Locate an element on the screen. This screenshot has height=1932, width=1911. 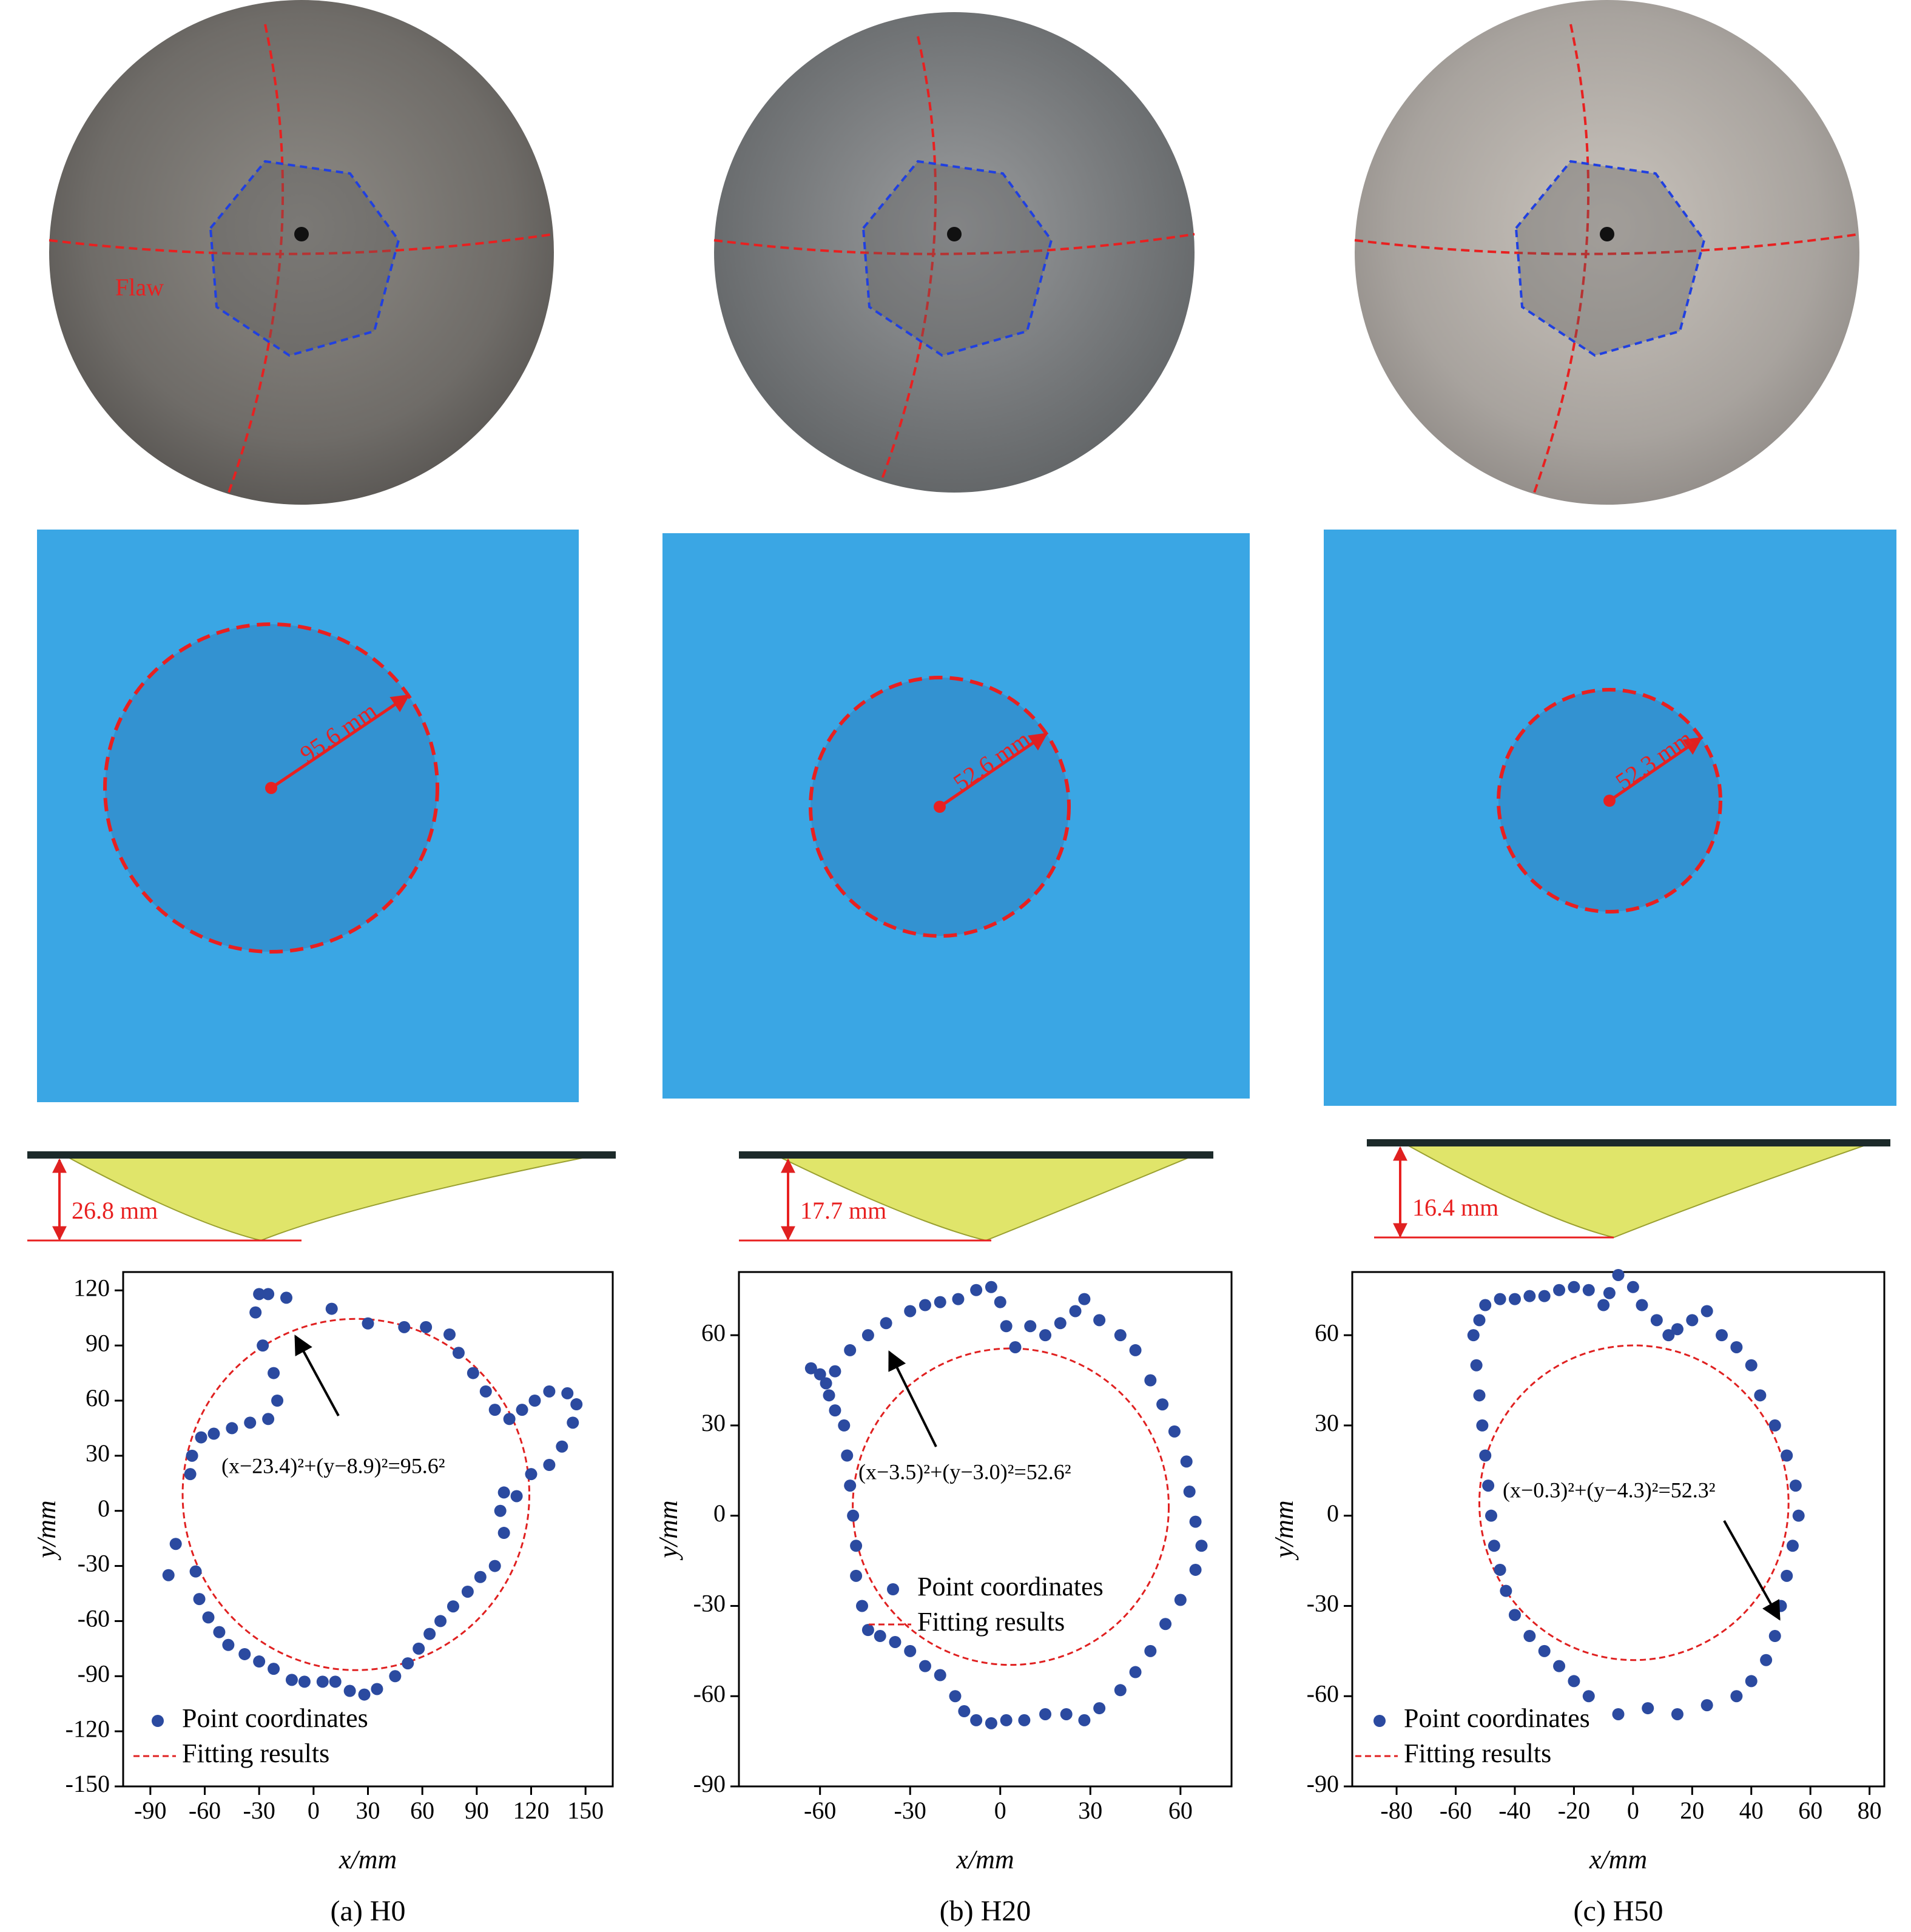
plot-frame is located at coordinates (985, 1529).